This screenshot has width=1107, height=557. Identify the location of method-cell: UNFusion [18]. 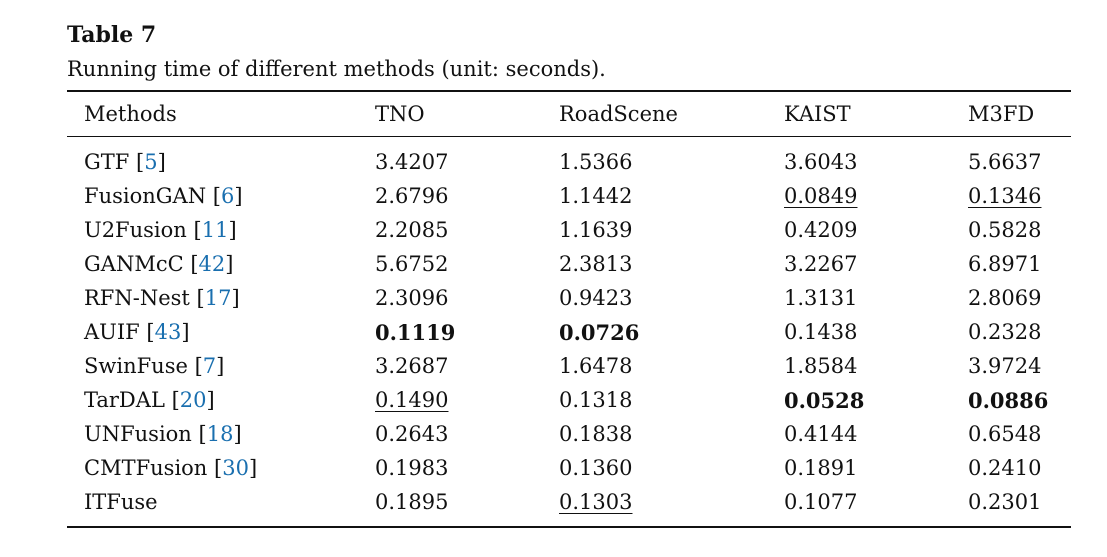
(163, 434).